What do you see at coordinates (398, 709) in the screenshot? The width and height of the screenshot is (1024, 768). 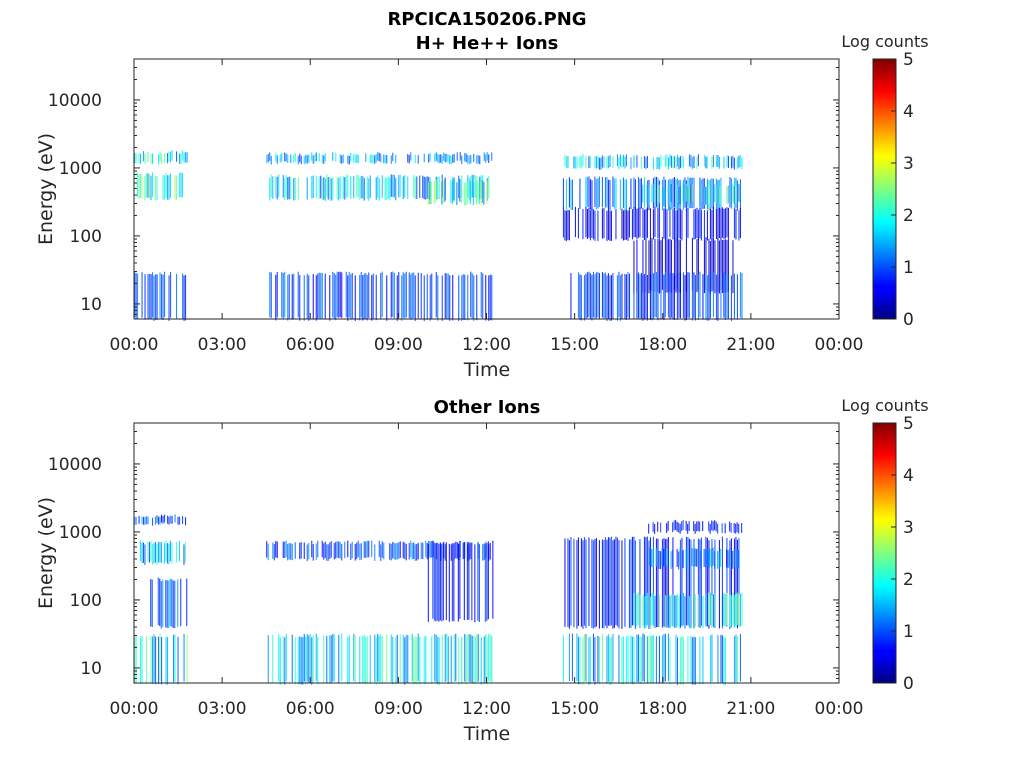 I see `x-tick-label: 09:00` at bounding box center [398, 709].